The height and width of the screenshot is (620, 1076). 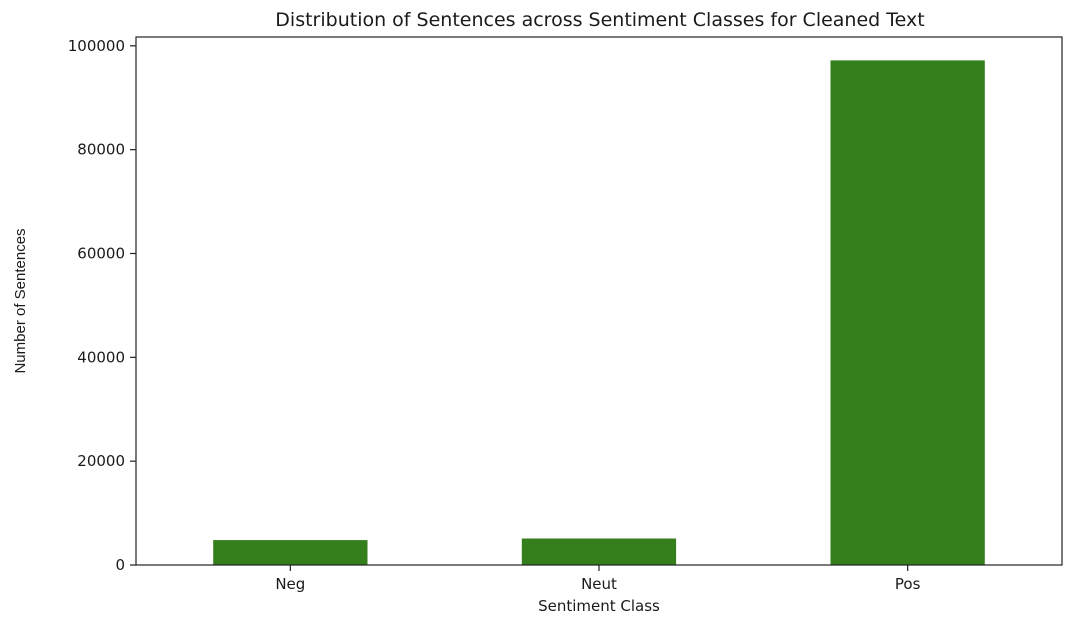 I want to click on bar-pos, so click(x=907, y=313).